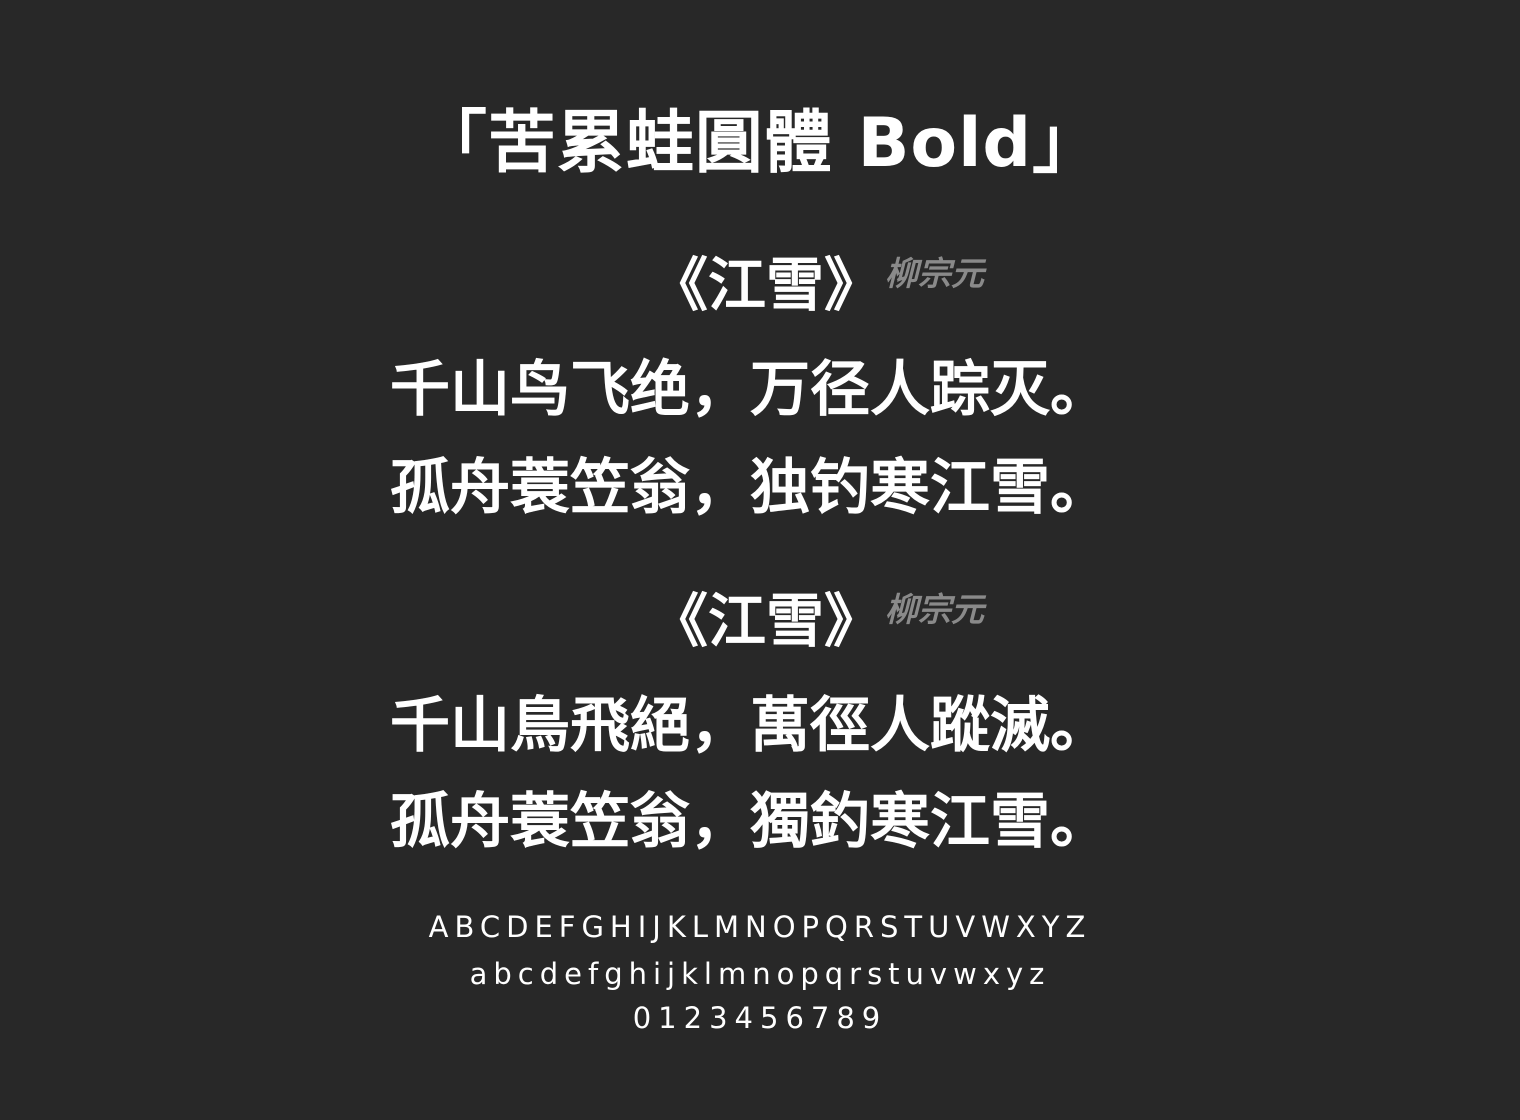  I want to click on font-title: 「苦累蛙圓體 Bold」, so click(760, 143).